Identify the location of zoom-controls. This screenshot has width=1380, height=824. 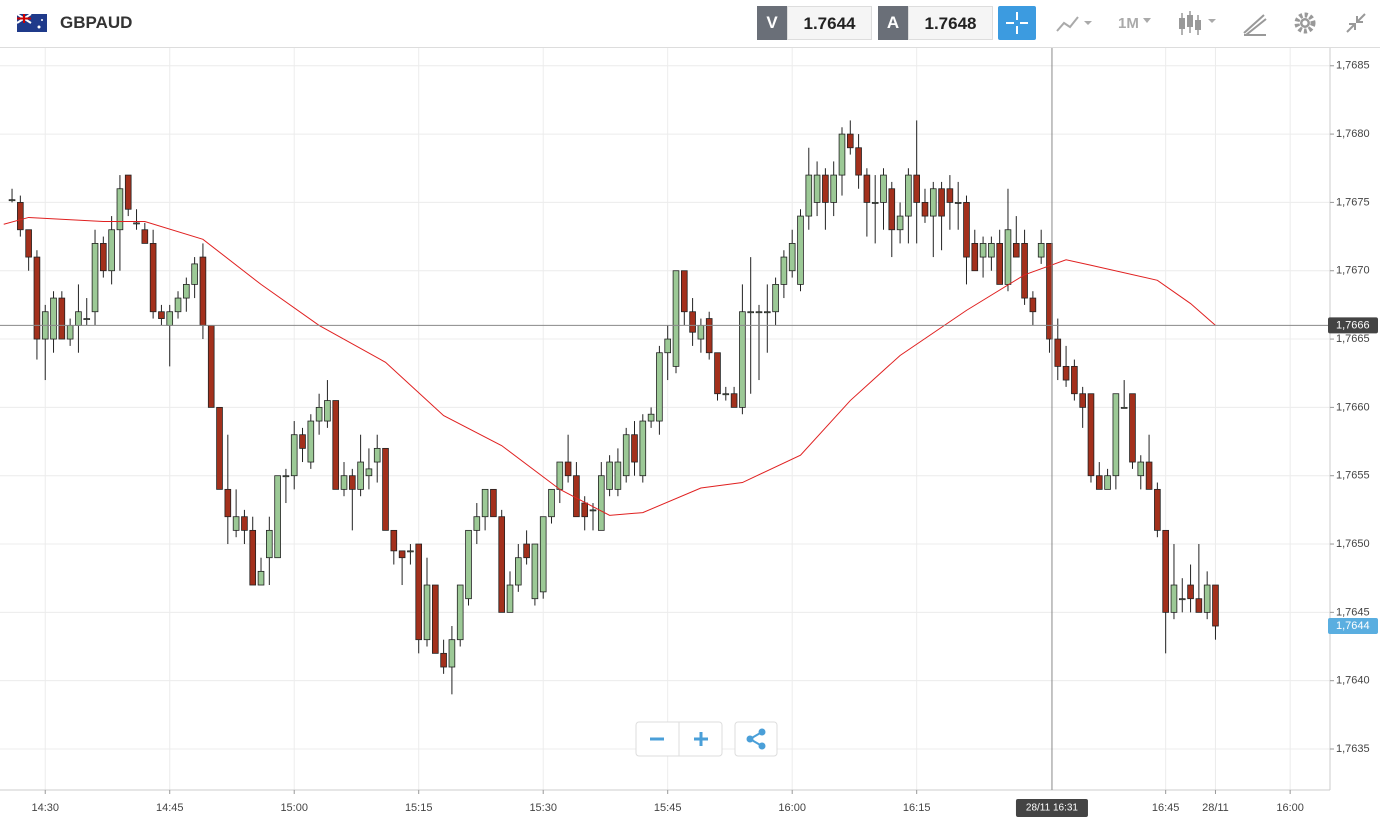
(706, 739).